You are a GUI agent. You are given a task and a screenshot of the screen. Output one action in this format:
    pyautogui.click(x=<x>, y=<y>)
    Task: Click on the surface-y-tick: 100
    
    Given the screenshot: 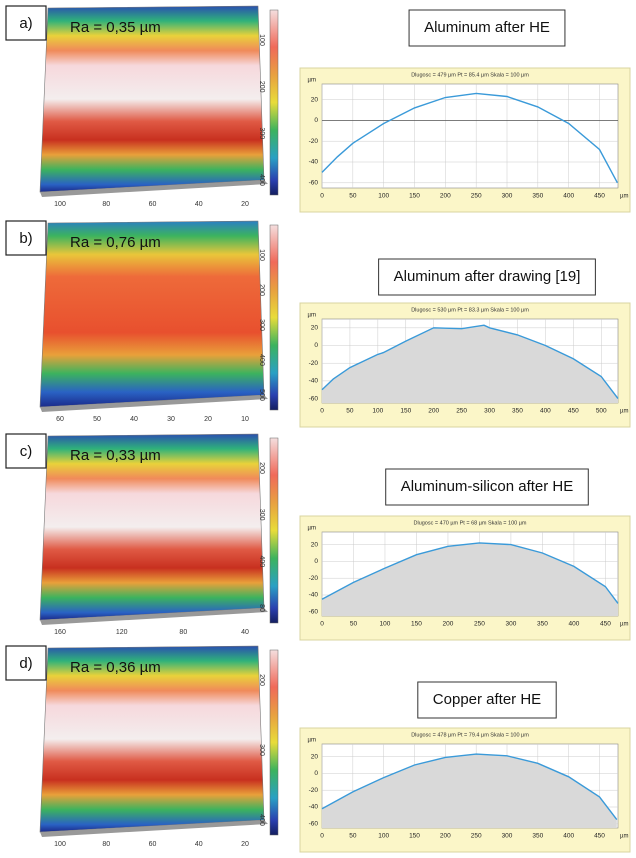 What is the action you would take?
    pyautogui.click(x=261, y=255)
    